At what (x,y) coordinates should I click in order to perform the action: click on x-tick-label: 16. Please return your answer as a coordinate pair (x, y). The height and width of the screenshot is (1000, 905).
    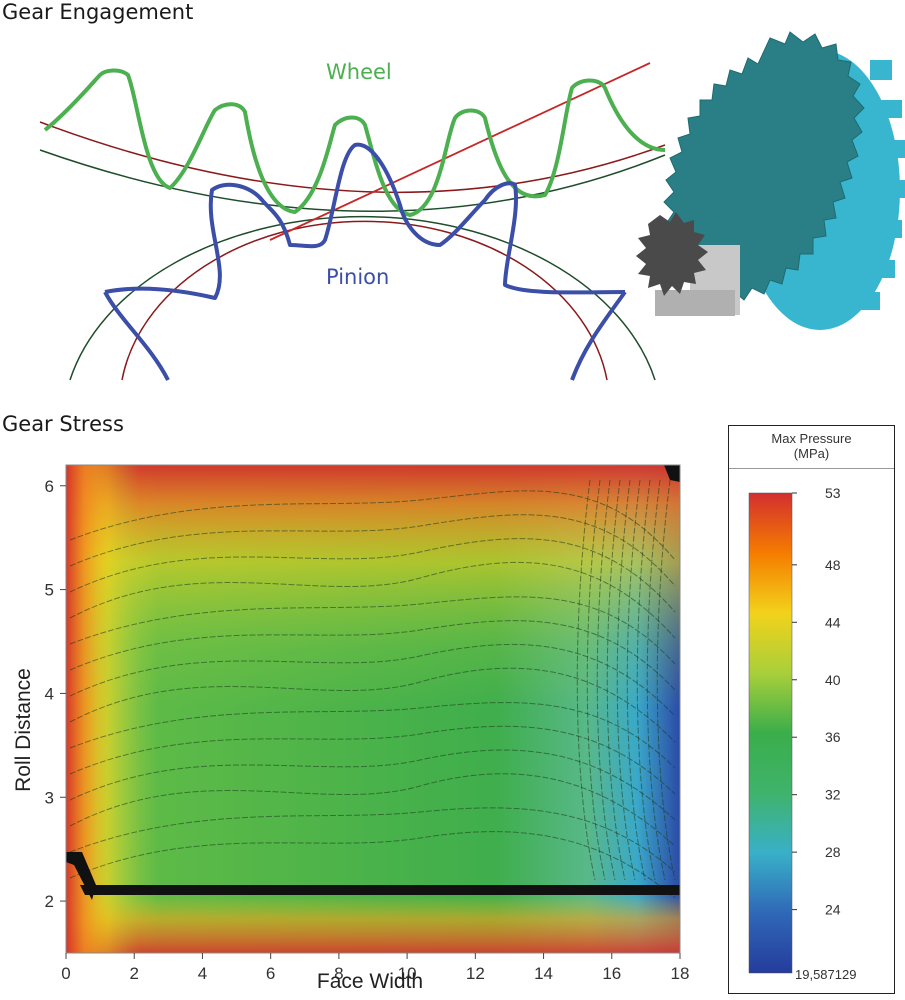
    Looking at the image, I should click on (611, 973).